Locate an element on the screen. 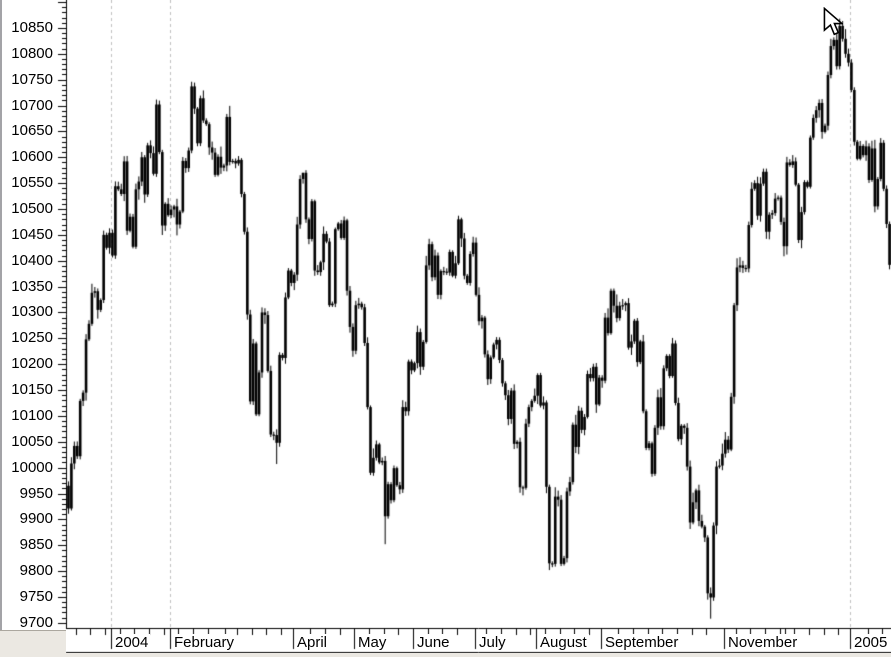 The height and width of the screenshot is (657, 891). axis-corner-panel is located at coordinates (33, 643).